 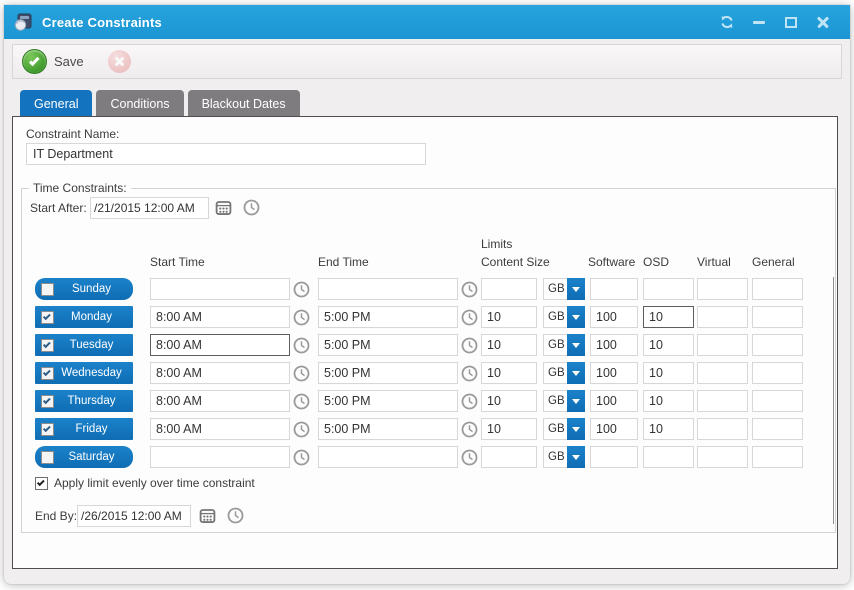 I want to click on day-toggle-tuesday: Tuesday, so click(x=84, y=345).